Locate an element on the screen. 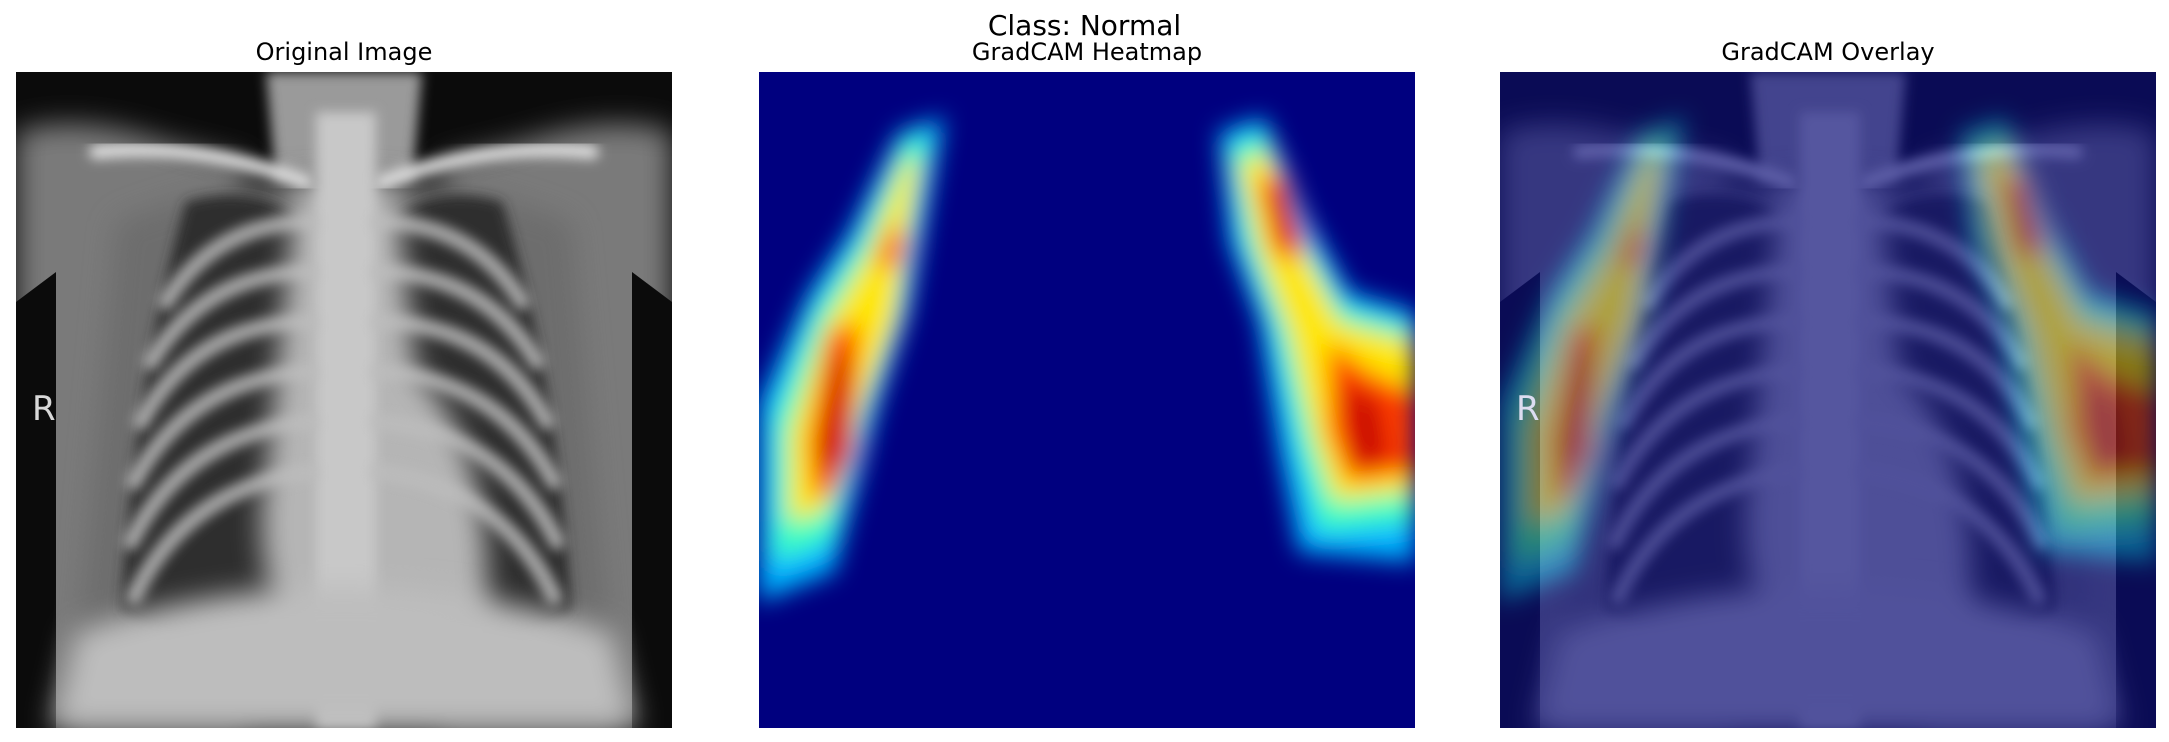 This screenshot has height=742, width=2169. figure-title: Class: Normal is located at coordinates (1084, 25).